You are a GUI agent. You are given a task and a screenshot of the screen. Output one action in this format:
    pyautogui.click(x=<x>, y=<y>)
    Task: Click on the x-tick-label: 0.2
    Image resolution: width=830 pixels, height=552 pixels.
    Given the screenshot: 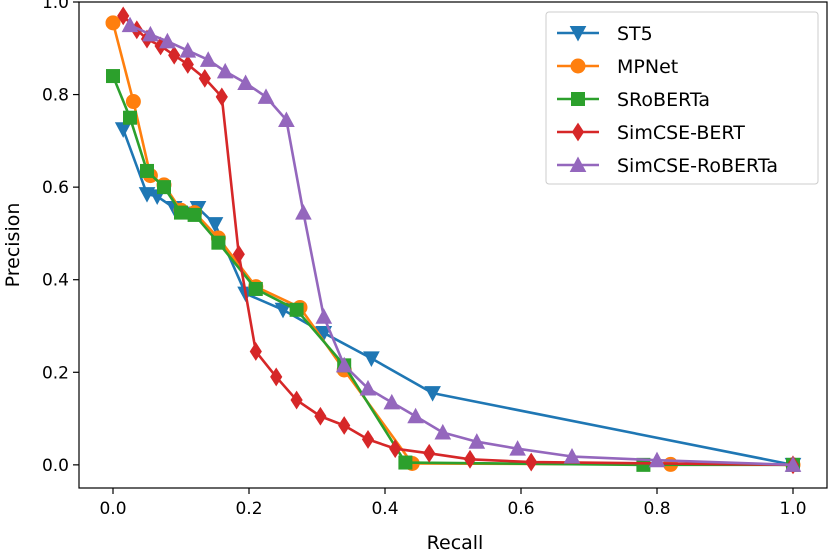 What is the action you would take?
    pyautogui.click(x=248, y=509)
    